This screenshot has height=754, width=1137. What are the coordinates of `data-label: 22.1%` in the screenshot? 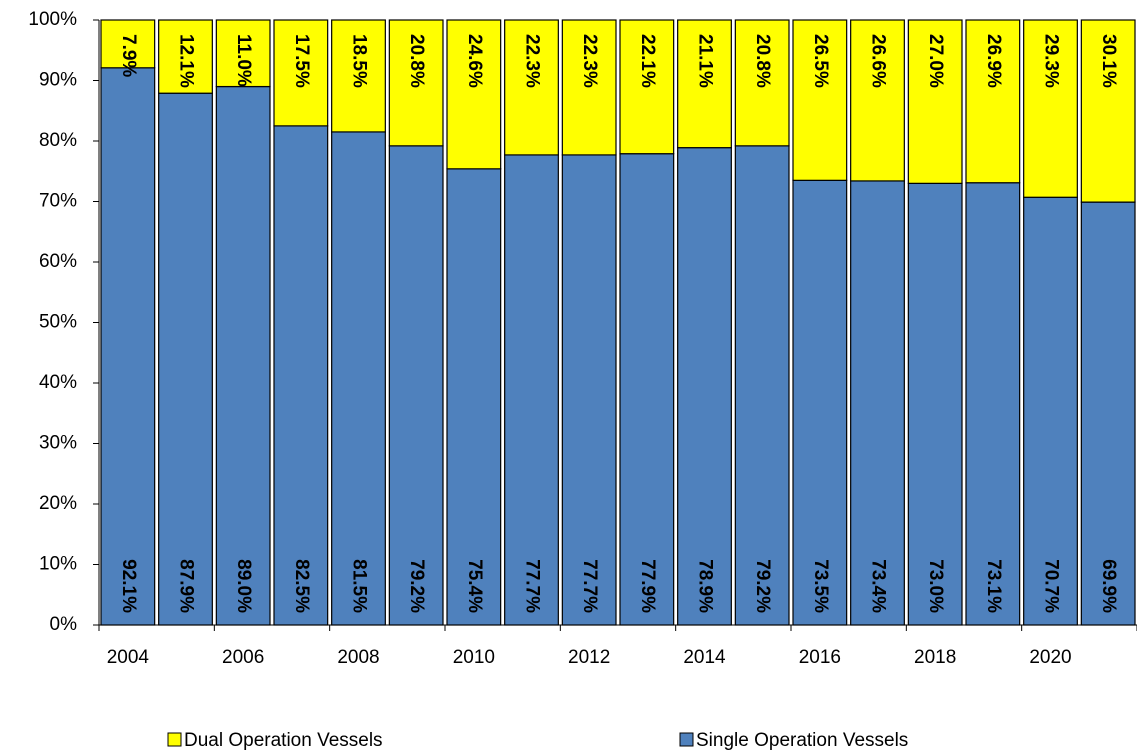 It's located at (647, 61).